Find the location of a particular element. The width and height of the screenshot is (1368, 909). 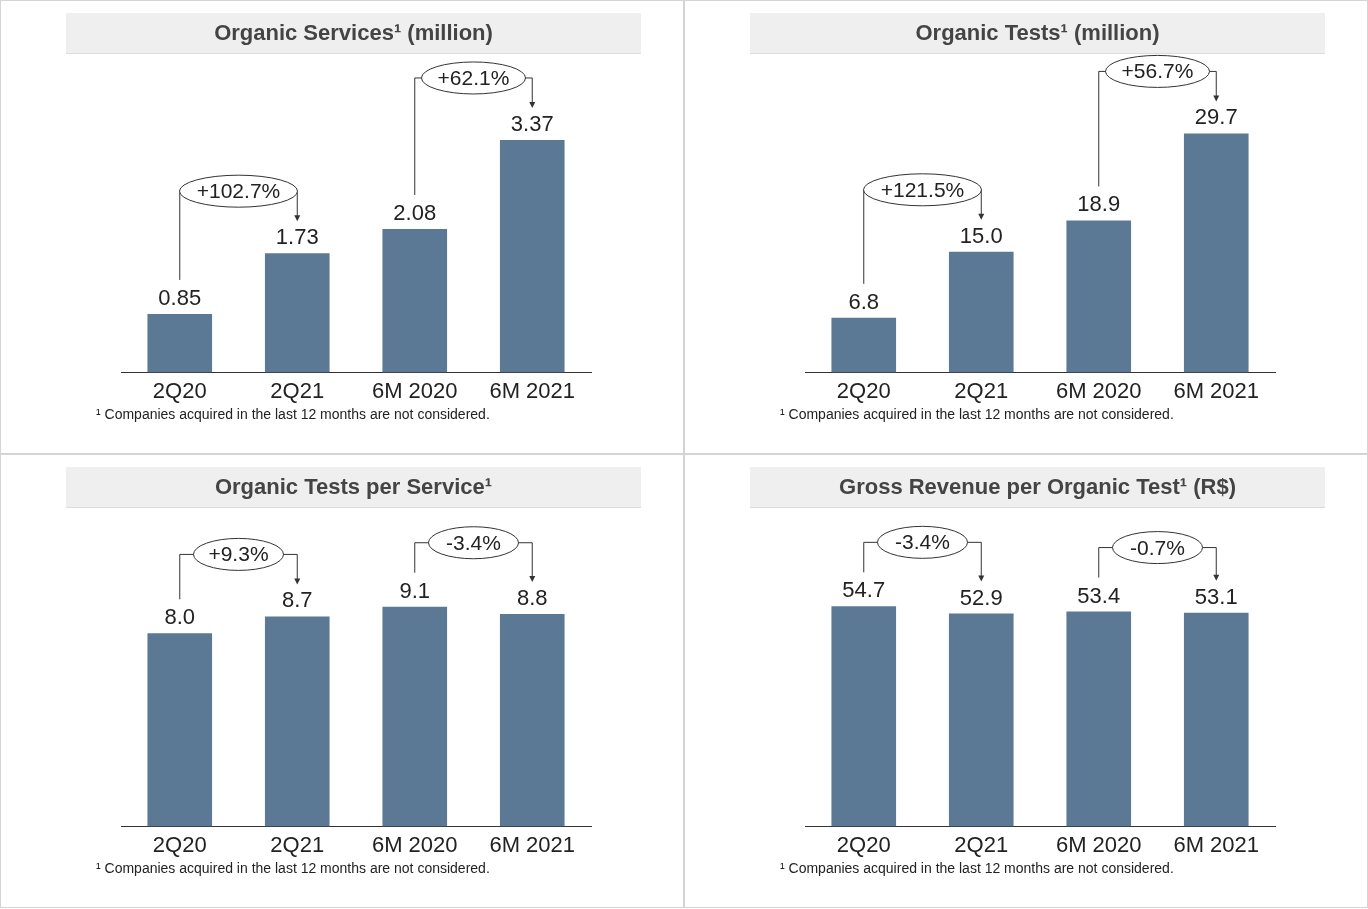

data-label: 0.85 is located at coordinates (180, 297).